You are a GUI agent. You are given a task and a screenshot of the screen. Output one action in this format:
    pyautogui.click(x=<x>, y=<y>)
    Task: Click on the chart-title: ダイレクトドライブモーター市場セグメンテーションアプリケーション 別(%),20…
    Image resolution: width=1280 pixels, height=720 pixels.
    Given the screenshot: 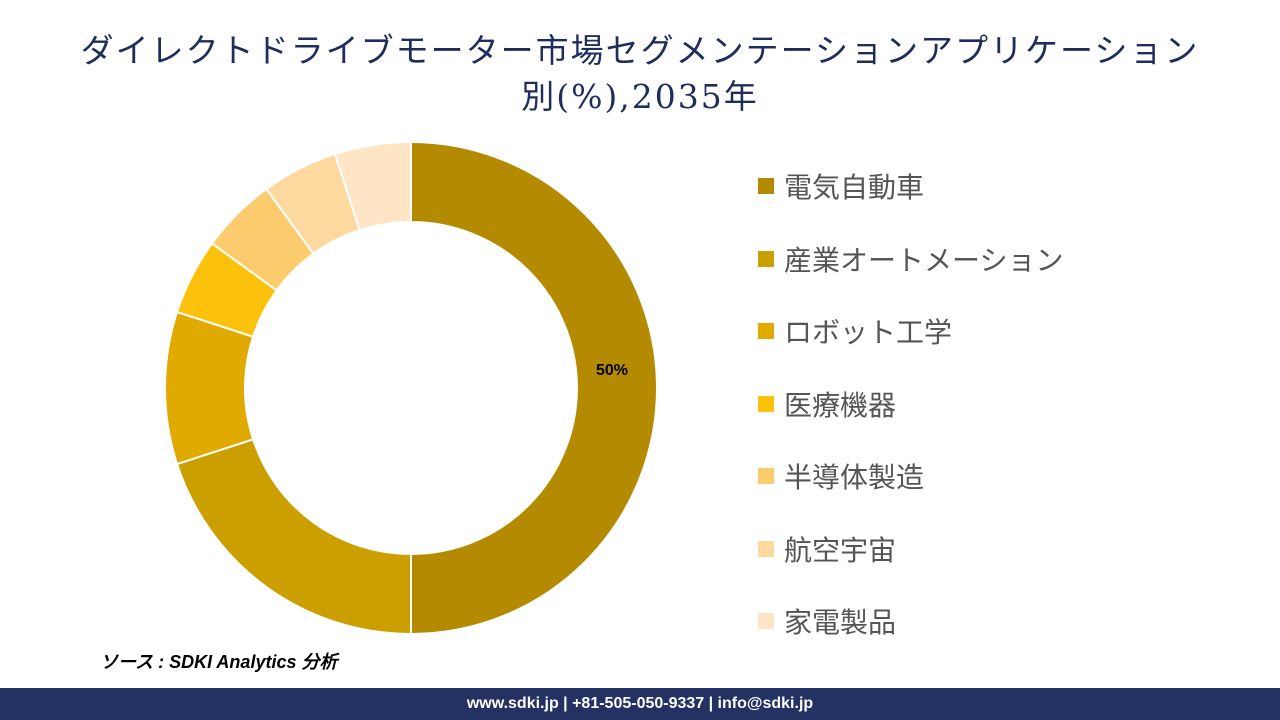 What is the action you would take?
    pyautogui.click(x=640, y=74)
    